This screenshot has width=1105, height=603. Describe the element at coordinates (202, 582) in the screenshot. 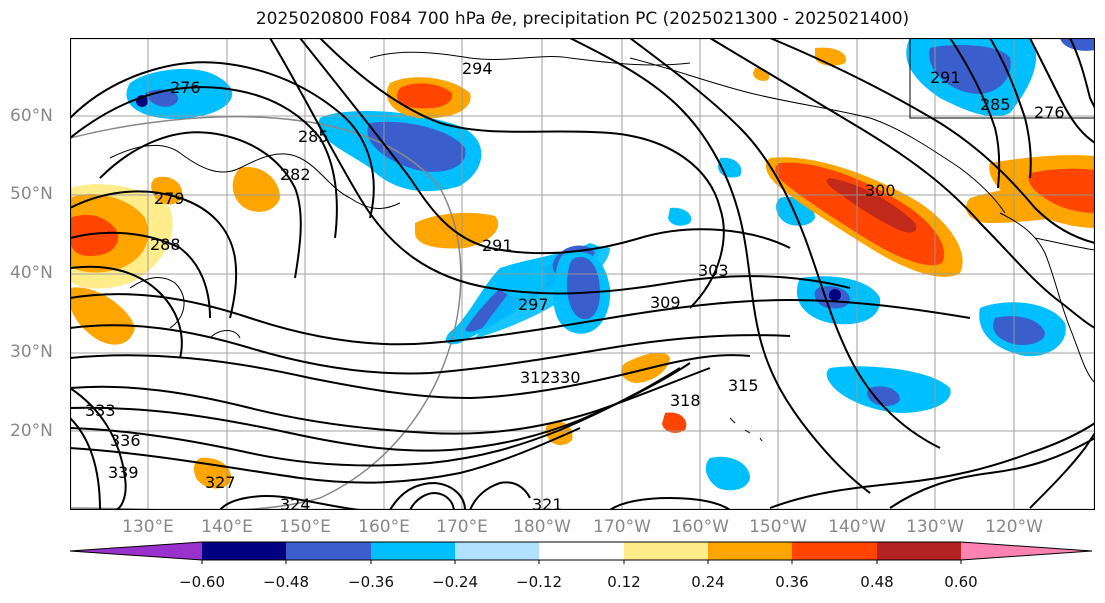

I see `colorbar-tick: −0.60` at that location.